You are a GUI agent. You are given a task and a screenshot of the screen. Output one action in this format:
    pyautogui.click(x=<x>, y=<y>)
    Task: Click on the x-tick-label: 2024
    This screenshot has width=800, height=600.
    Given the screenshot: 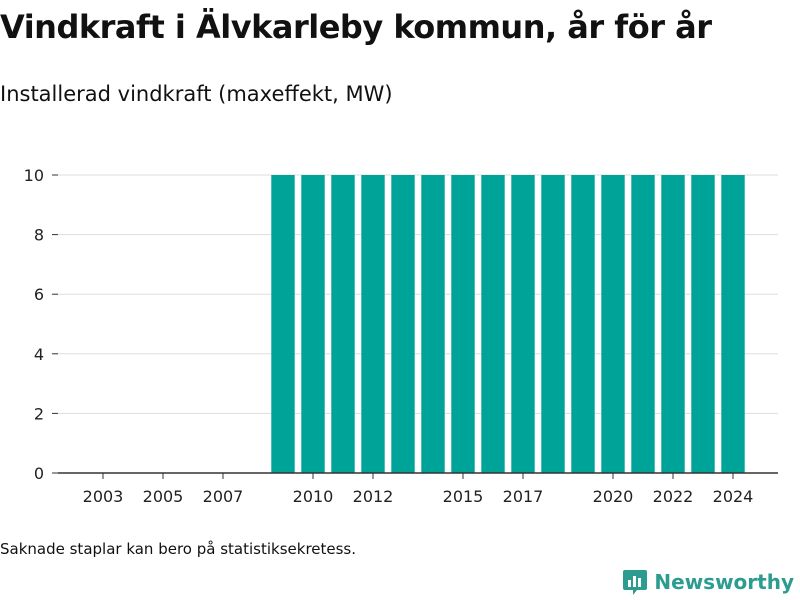 What is the action you would take?
    pyautogui.click(x=733, y=496)
    